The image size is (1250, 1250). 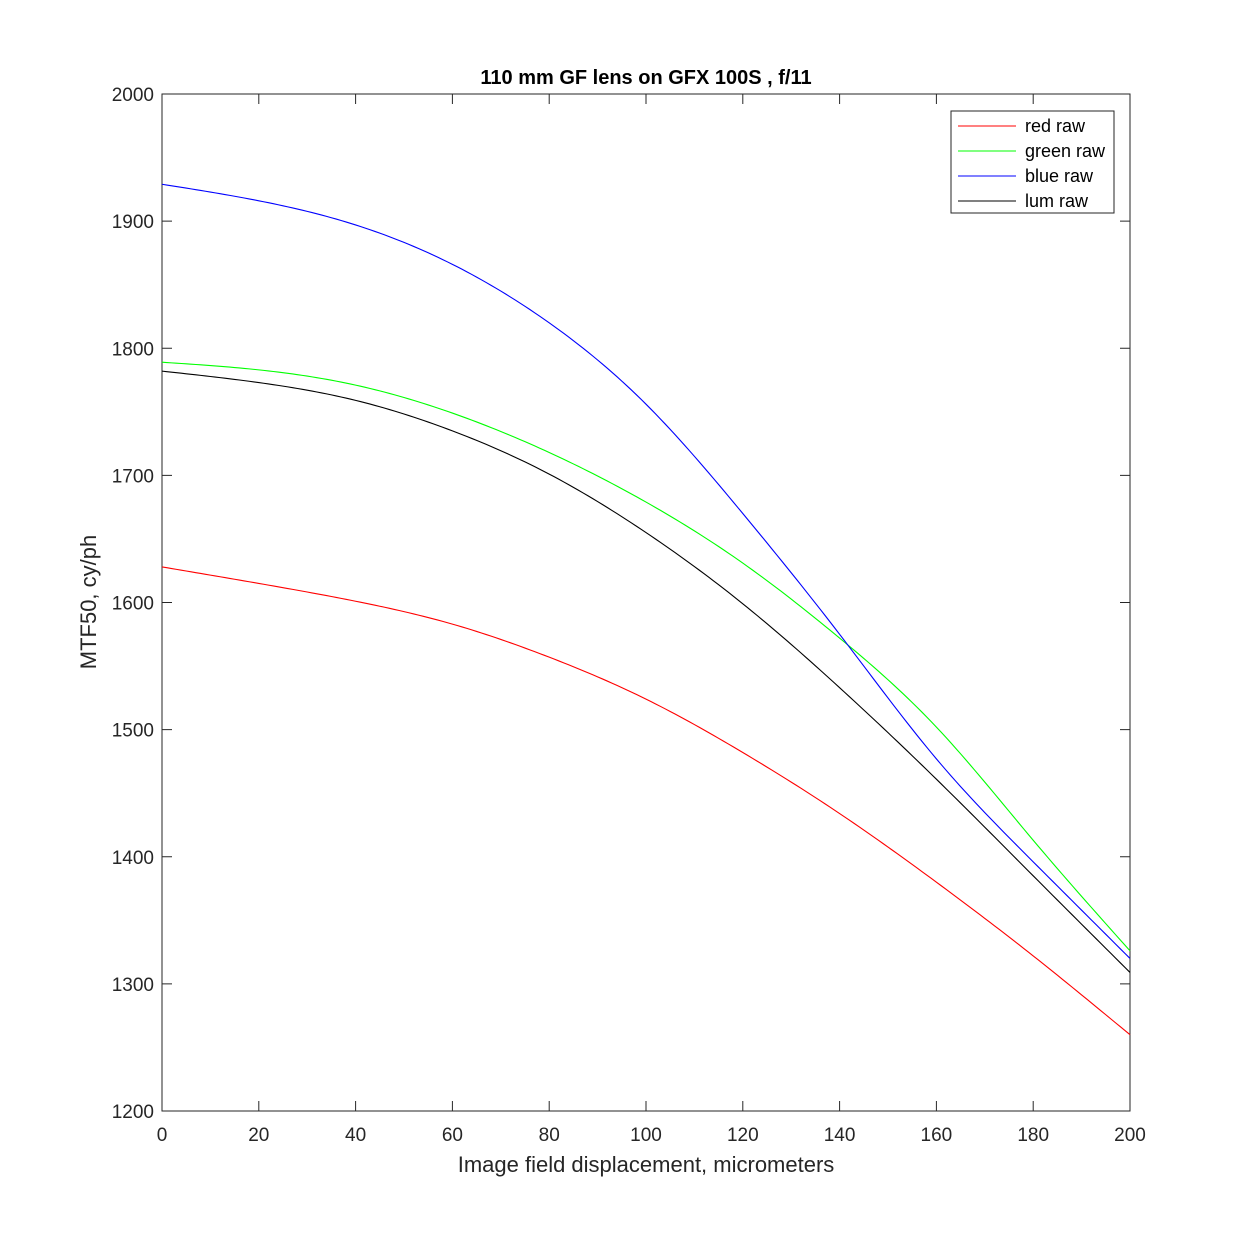 What do you see at coordinates (452, 1135) in the screenshot?
I see `x-tick-label: 60` at bounding box center [452, 1135].